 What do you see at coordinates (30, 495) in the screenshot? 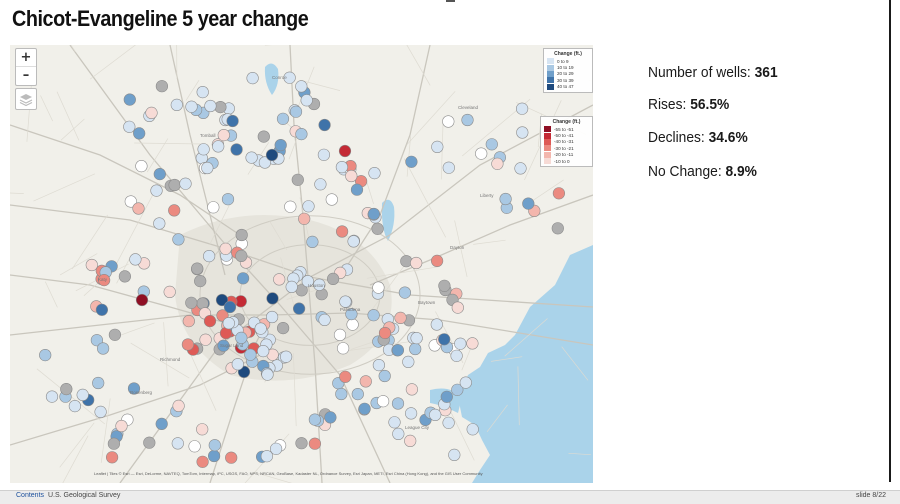
I see `contents-link: Contents` at bounding box center [30, 495].